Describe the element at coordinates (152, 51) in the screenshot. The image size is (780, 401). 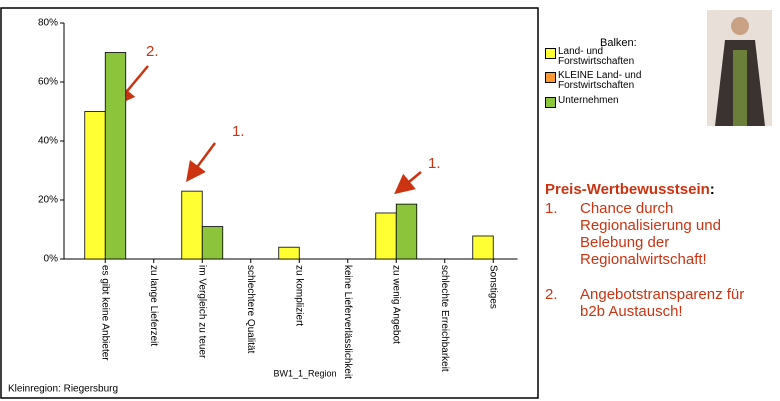
I see `annotation: 2.` at that location.